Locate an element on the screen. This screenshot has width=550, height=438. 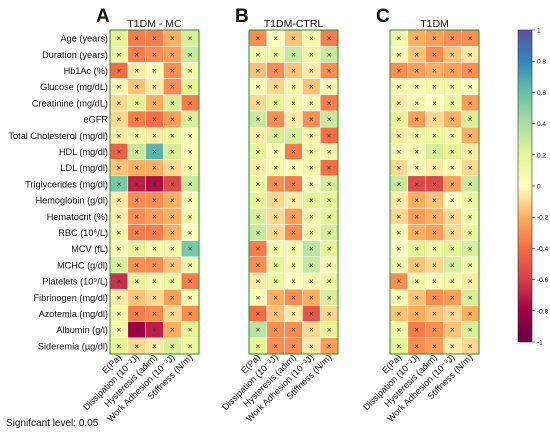
significance-footnote: Signifcant level: 0.05 is located at coordinates (52, 423).